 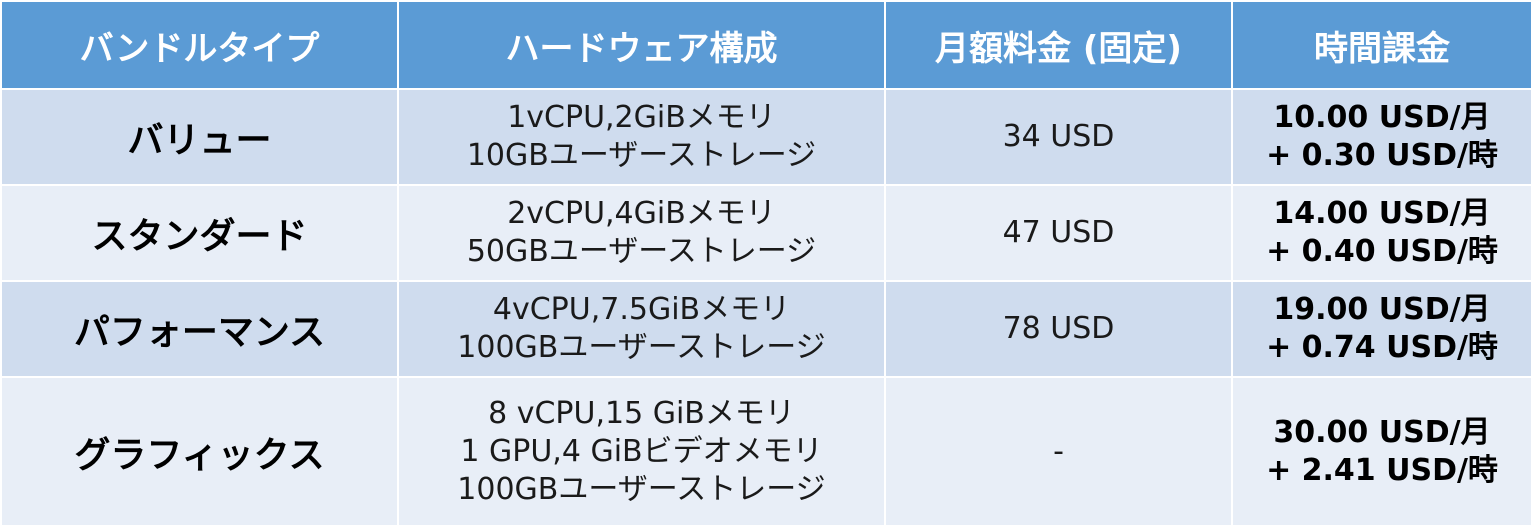 What do you see at coordinates (641, 117) in the screenshot?
I see `hardware-line: 1vCPU,2GiBメモリ` at bounding box center [641, 117].